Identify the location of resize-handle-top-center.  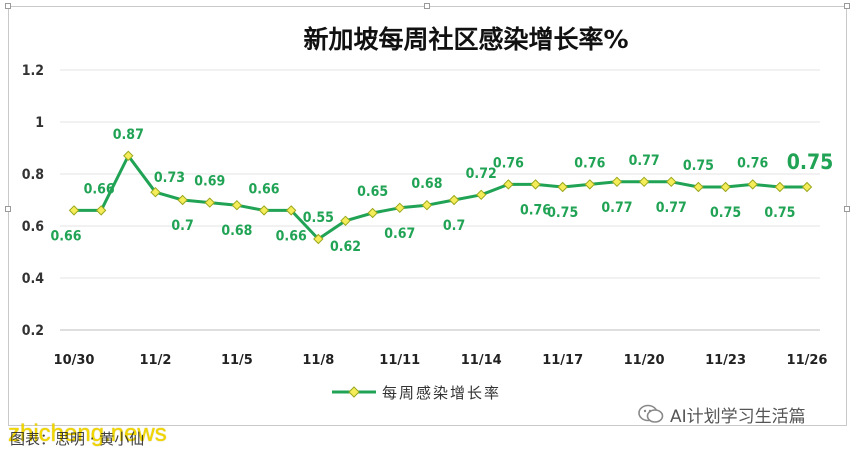
(427, 6).